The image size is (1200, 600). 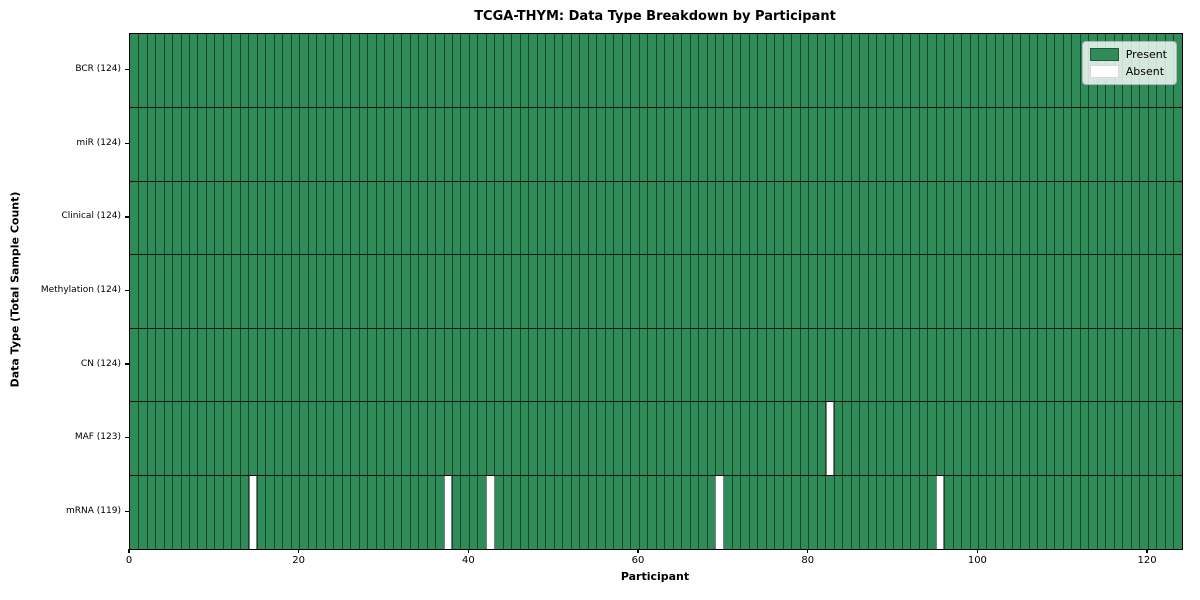 I want to click on x-tick-label: 120, so click(x=1147, y=560).